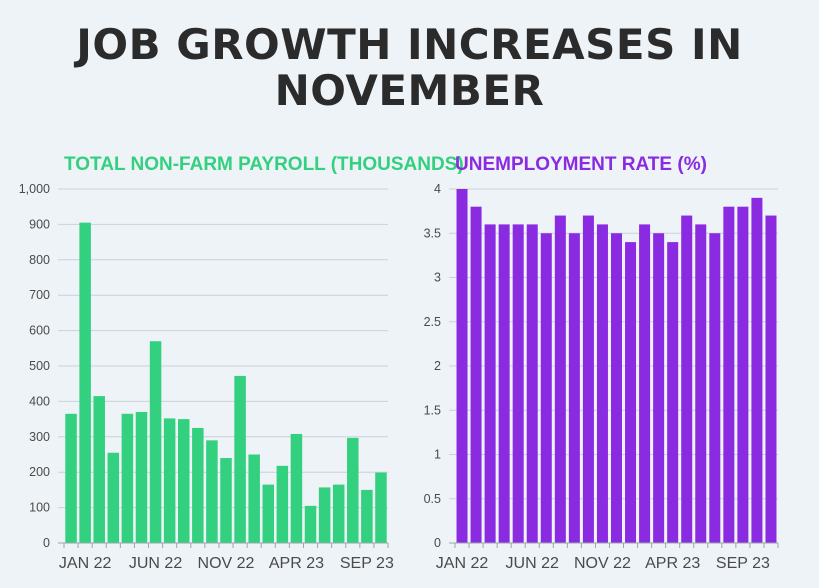  I want to click on page-title: JOB GROWTH INCREASES IN NOVEMBER, so click(409, 67).